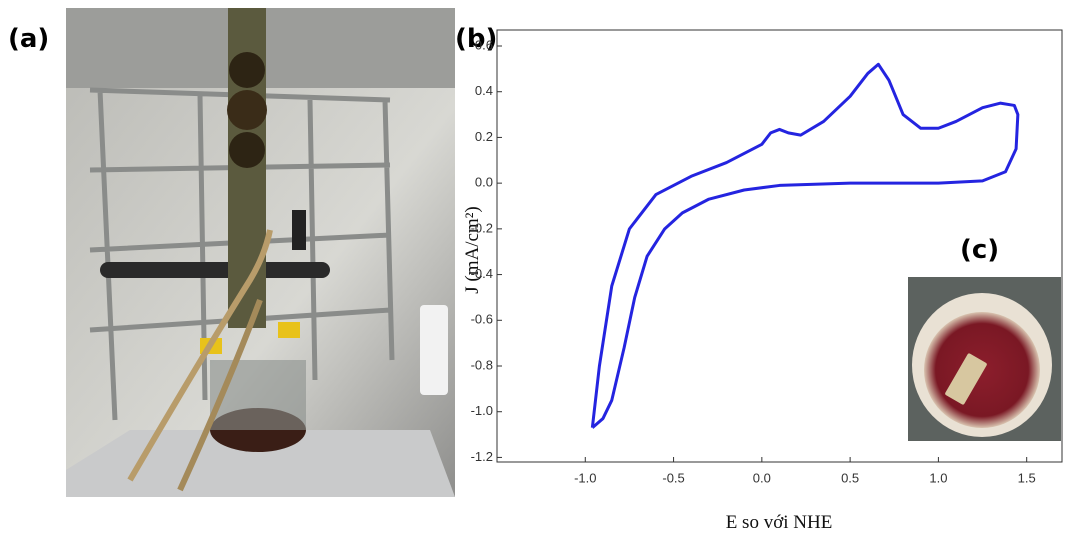 This screenshot has width=1077, height=536. I want to click on panel-label: (b), so click(476, 39).